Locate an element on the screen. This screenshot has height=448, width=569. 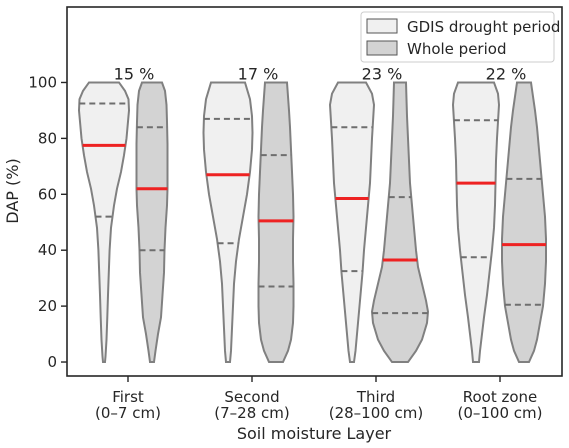
y-axis-label: DAP (%) is located at coordinates (12, 190).